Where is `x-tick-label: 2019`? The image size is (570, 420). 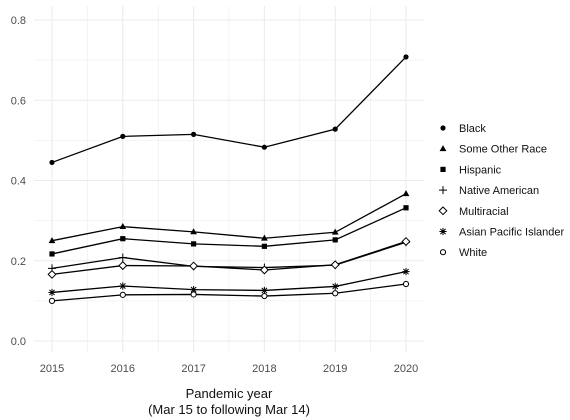
x-tick-label: 2019 is located at coordinates (335, 369).